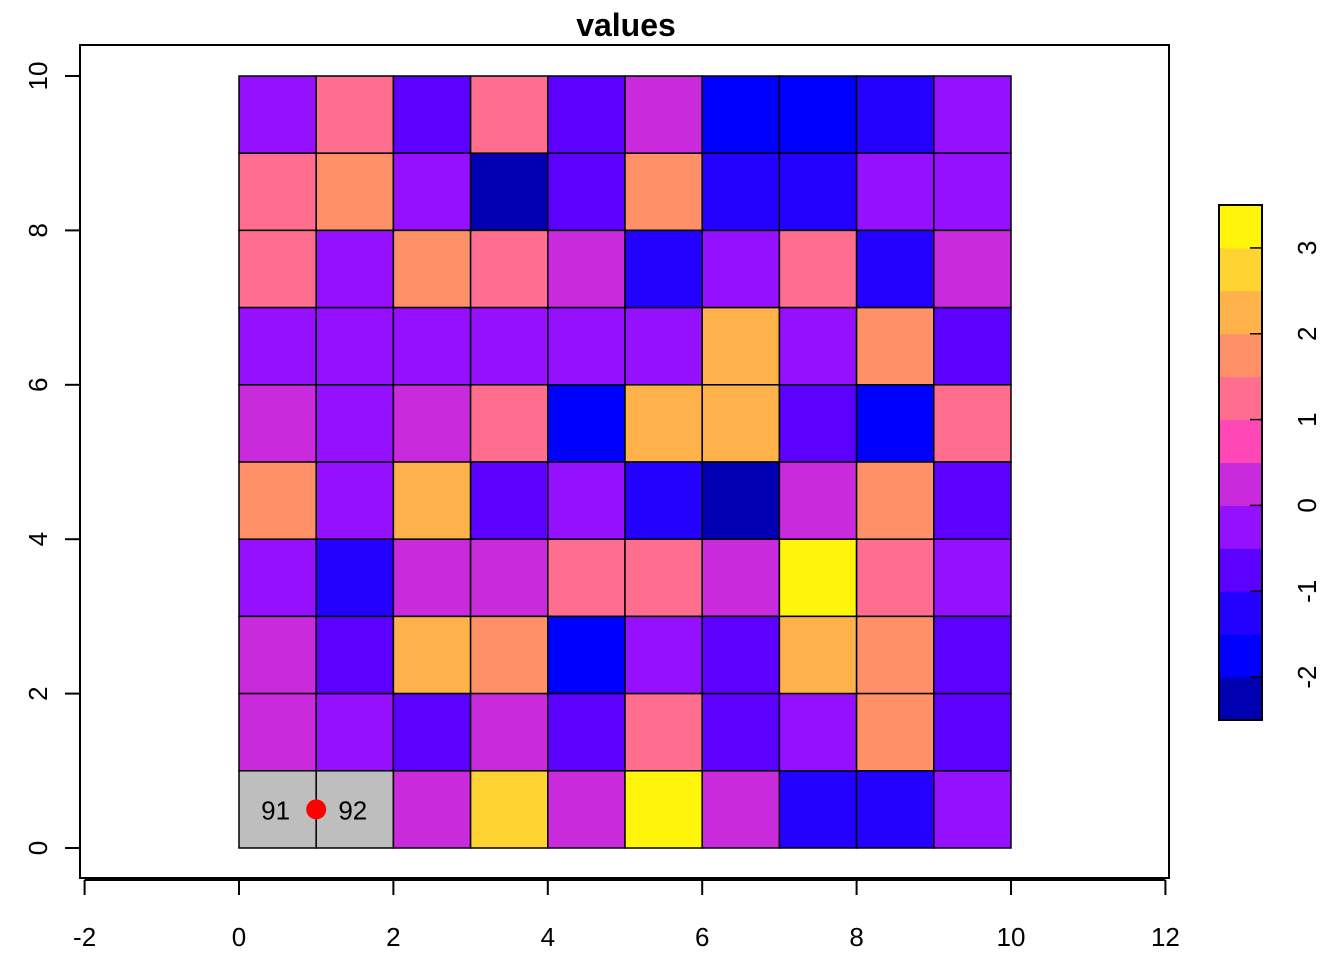 The image size is (1344, 960). I want to click on colorbar-legend: -2 -1 0 1 2 3, so click(1270, 462).